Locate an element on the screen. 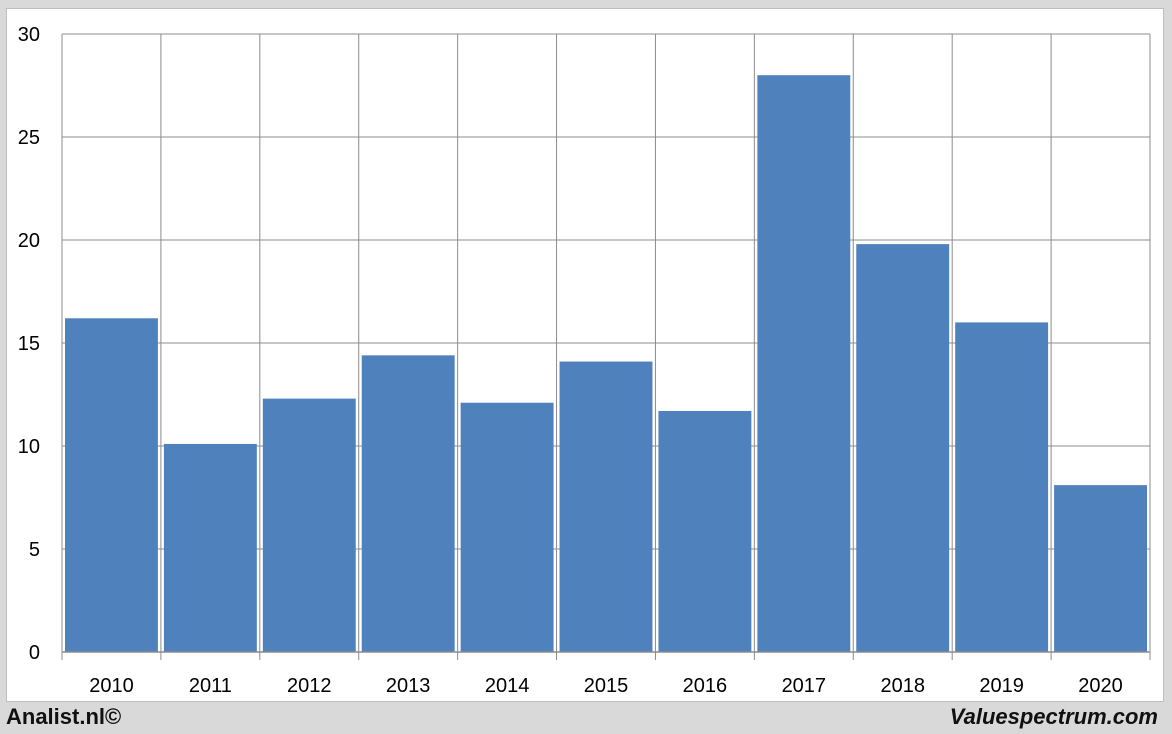 Image resolution: width=1172 pixels, height=734 pixels. x-tick-label: 2012 is located at coordinates (309, 686).